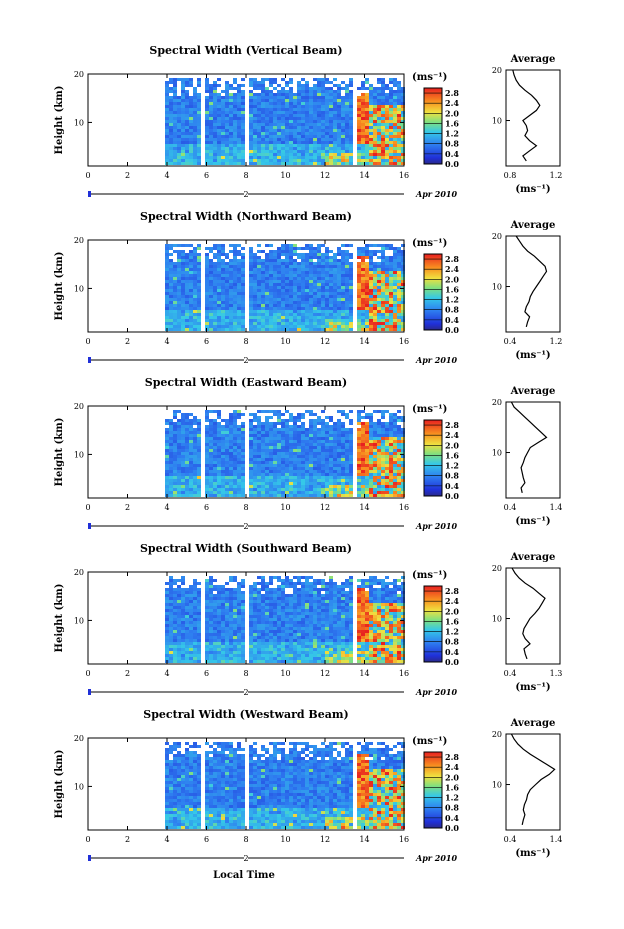 The image size is (624, 929). Describe the element at coordinates (452, 123) in the screenshot. I see `colorbar-tick-label: 1.6` at that location.